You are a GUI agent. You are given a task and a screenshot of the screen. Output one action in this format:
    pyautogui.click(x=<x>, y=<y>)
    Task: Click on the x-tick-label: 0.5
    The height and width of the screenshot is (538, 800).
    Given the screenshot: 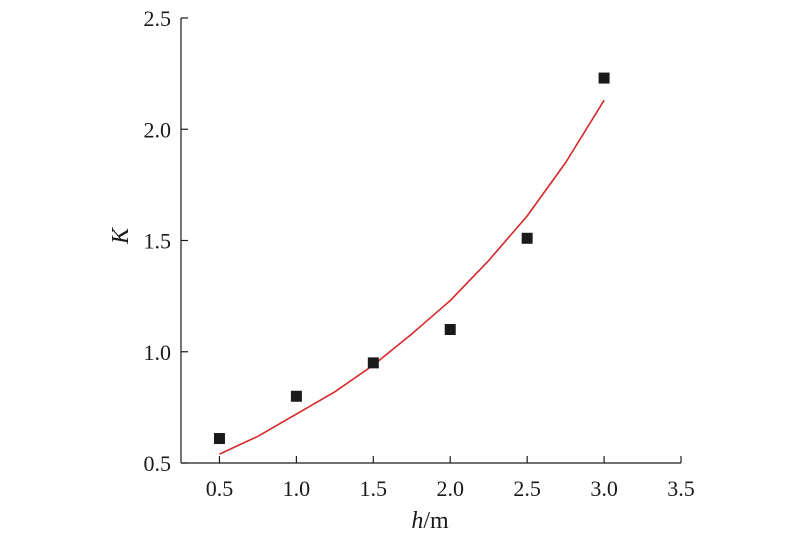 What is the action you would take?
    pyautogui.click(x=220, y=488)
    